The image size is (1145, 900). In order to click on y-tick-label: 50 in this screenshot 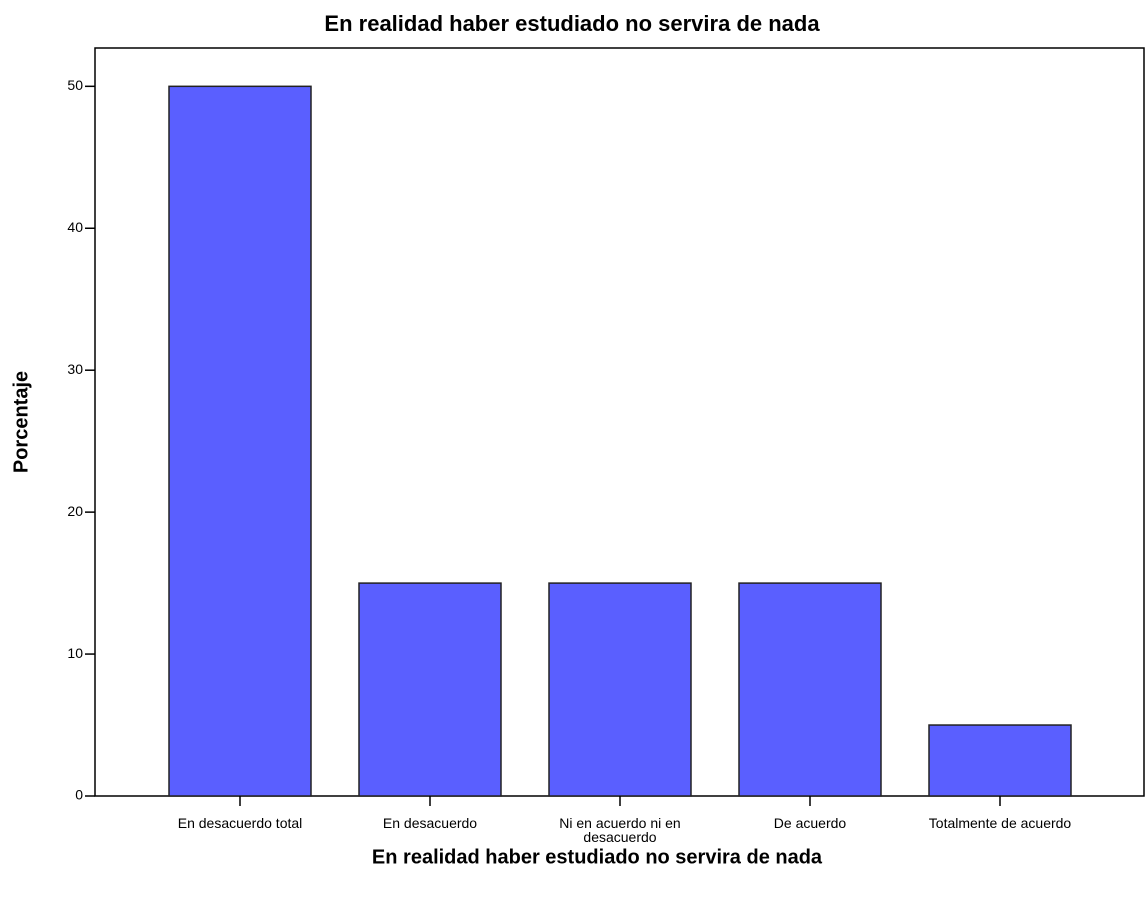, I will do `click(75, 85)`.